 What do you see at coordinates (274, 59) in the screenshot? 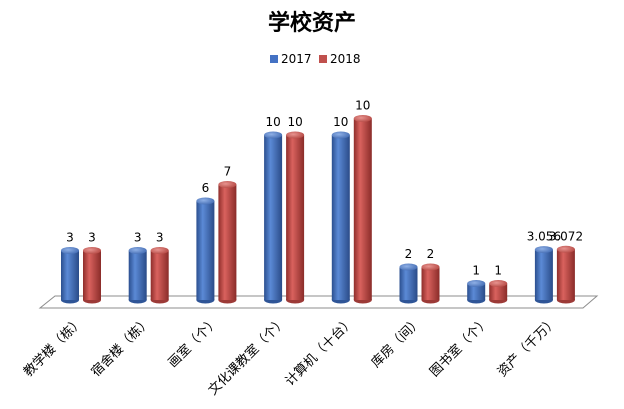
I see `legend-swatch-2017` at bounding box center [274, 59].